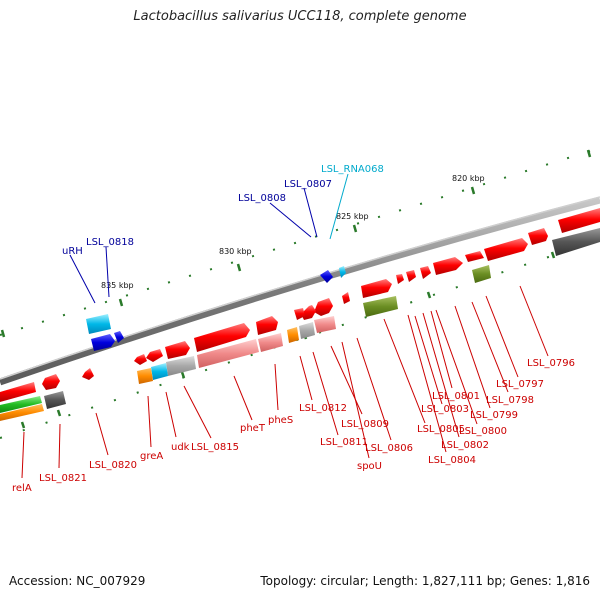 The height and width of the screenshot is (600, 600). I want to click on label-LSL_0809: LSL_0809, so click(365, 424).